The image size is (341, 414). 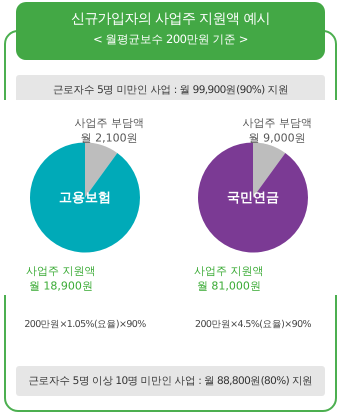 I want to click on text: 국민연금, so click(x=253, y=198).